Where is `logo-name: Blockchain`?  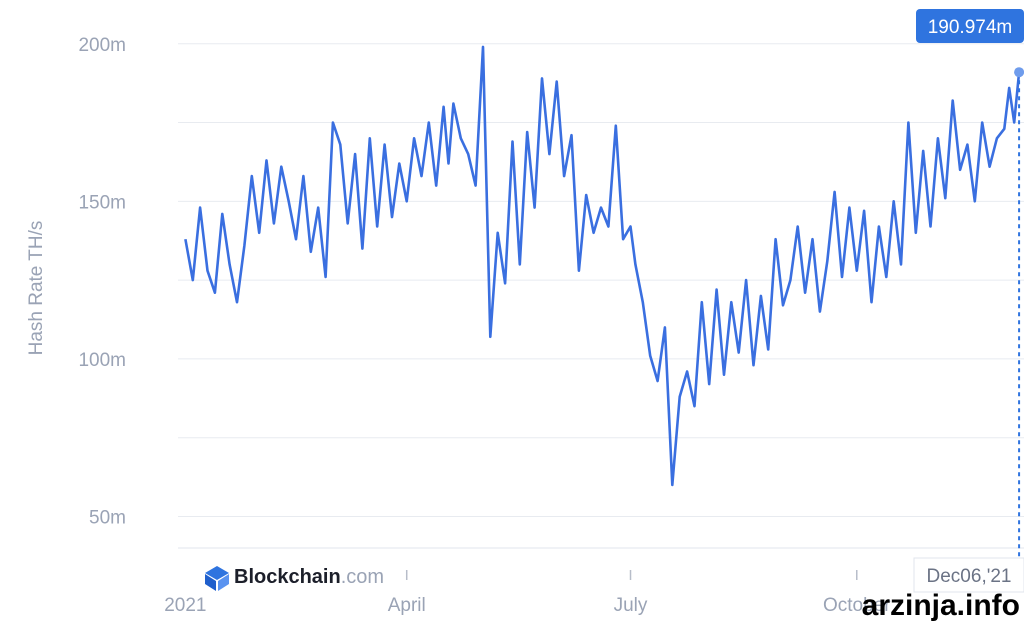
logo-name: Blockchain is located at coordinates (287, 577).